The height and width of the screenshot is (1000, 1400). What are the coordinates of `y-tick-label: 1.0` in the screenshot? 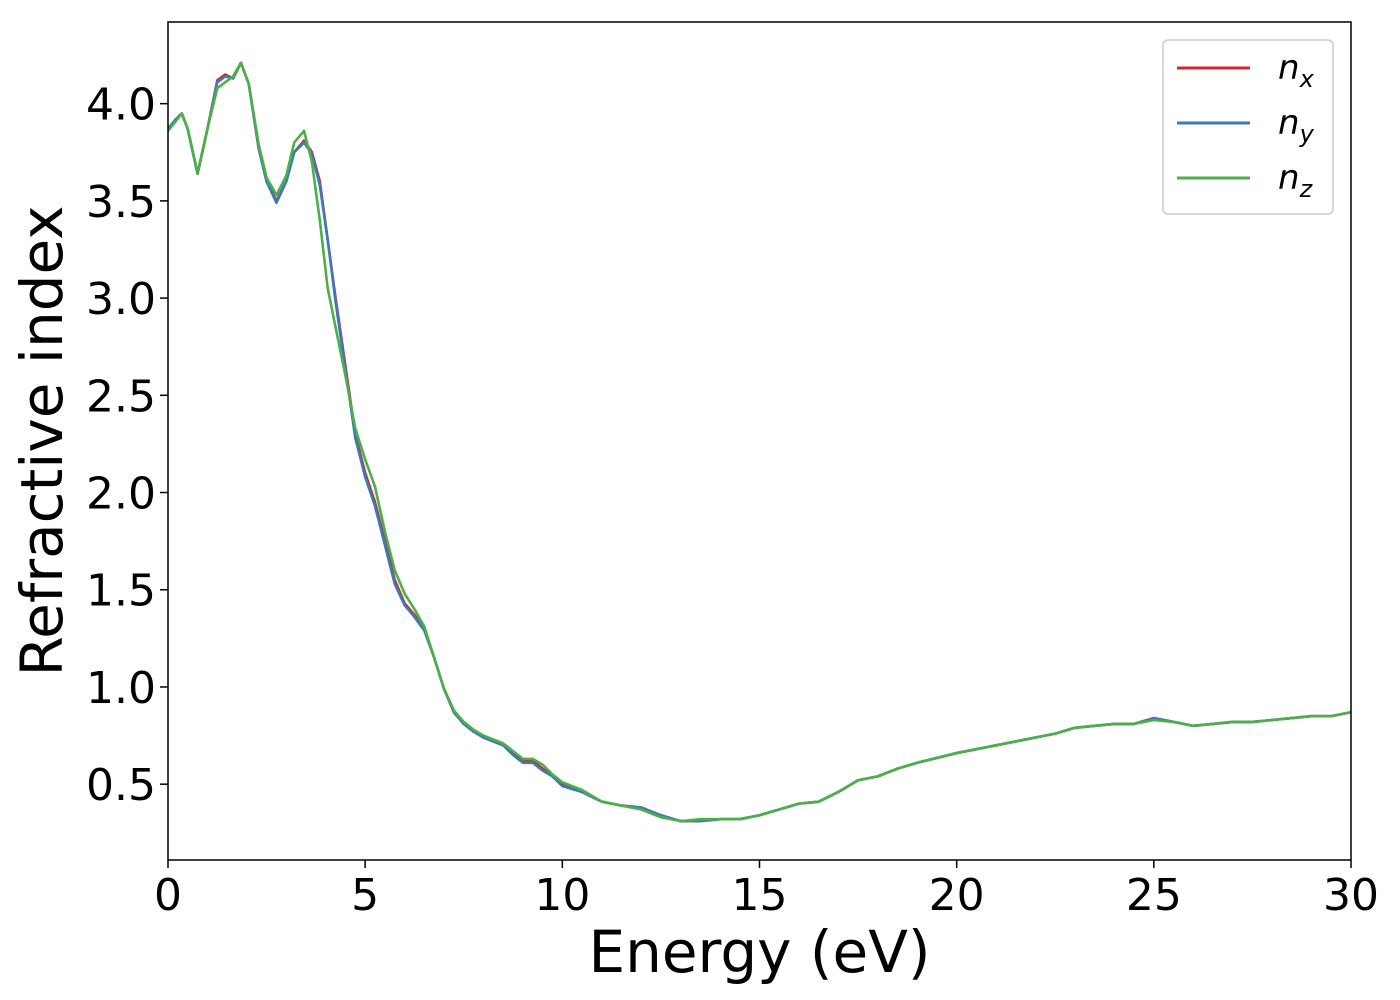 It's located at (121, 688).